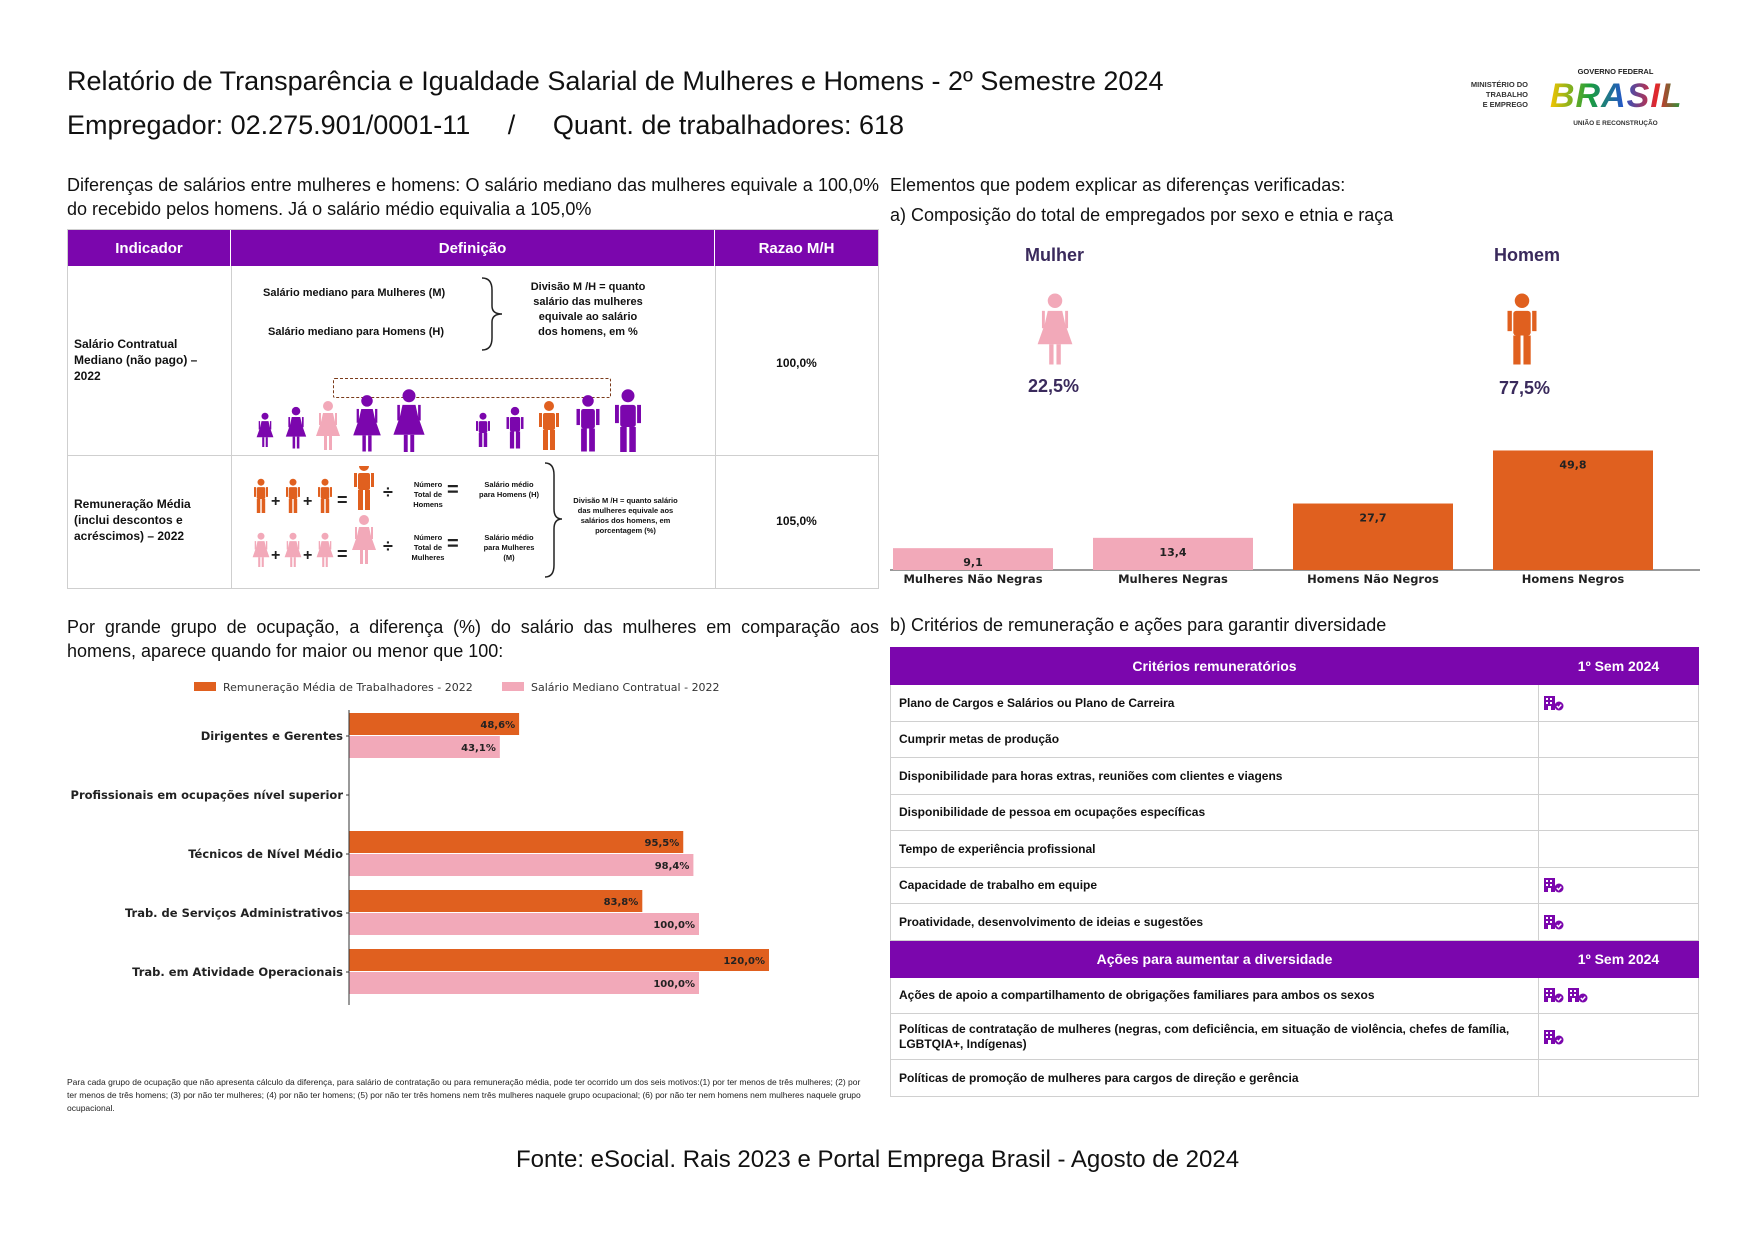 The height and width of the screenshot is (1240, 1755). Describe the element at coordinates (796, 521) in the screenshot. I see `row2-ratio: 105,0%` at that location.